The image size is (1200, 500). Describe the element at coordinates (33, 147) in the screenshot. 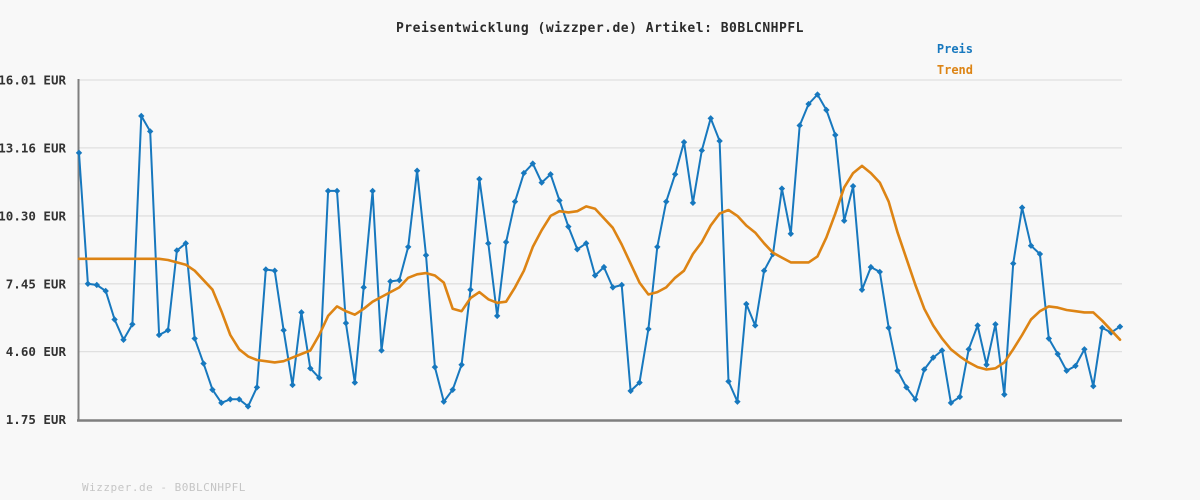

I see `y-tick-label: 13.16 EUR` at that location.